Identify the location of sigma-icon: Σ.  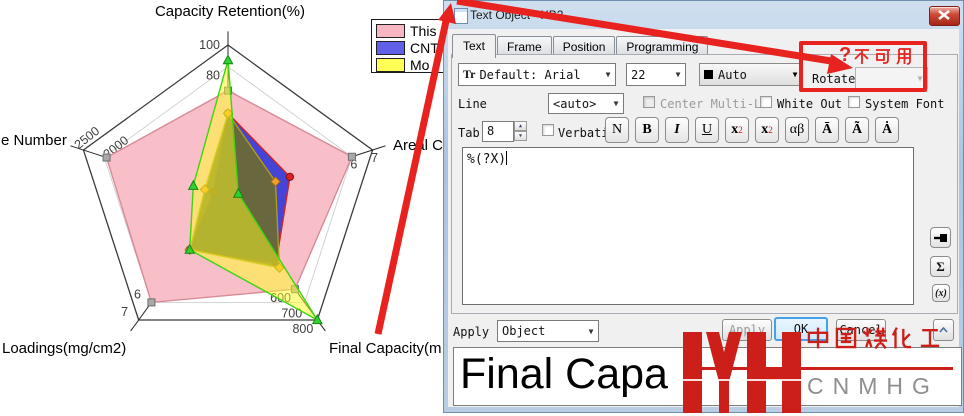
(940, 266).